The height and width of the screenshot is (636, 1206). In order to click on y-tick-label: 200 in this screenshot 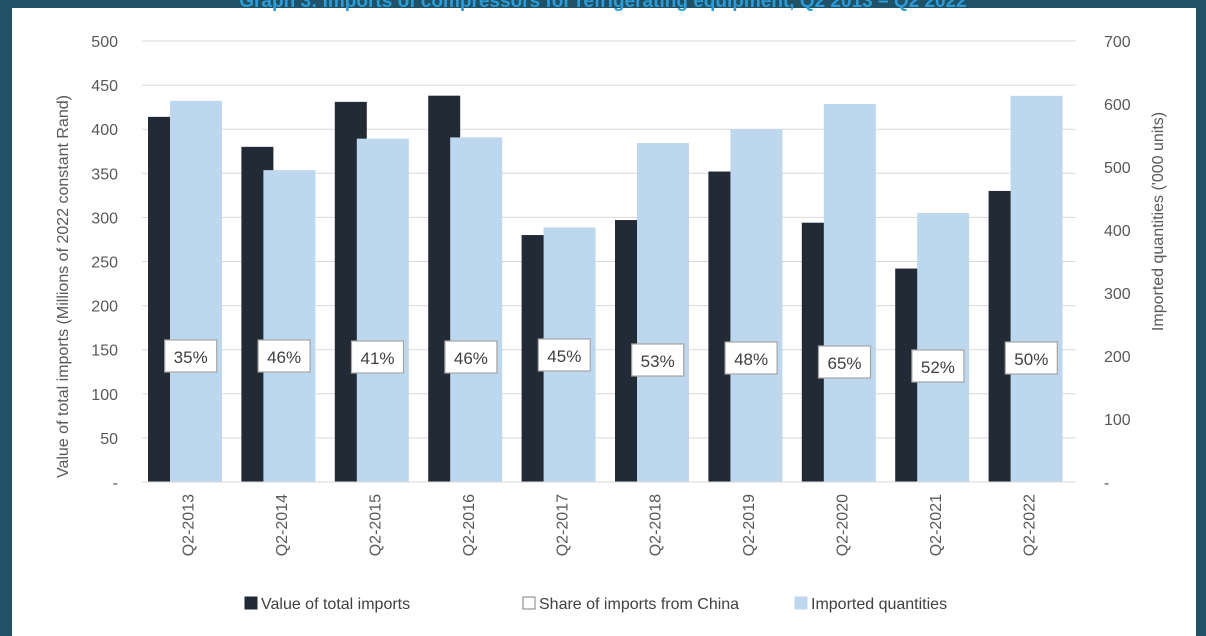, I will do `click(104, 307)`.